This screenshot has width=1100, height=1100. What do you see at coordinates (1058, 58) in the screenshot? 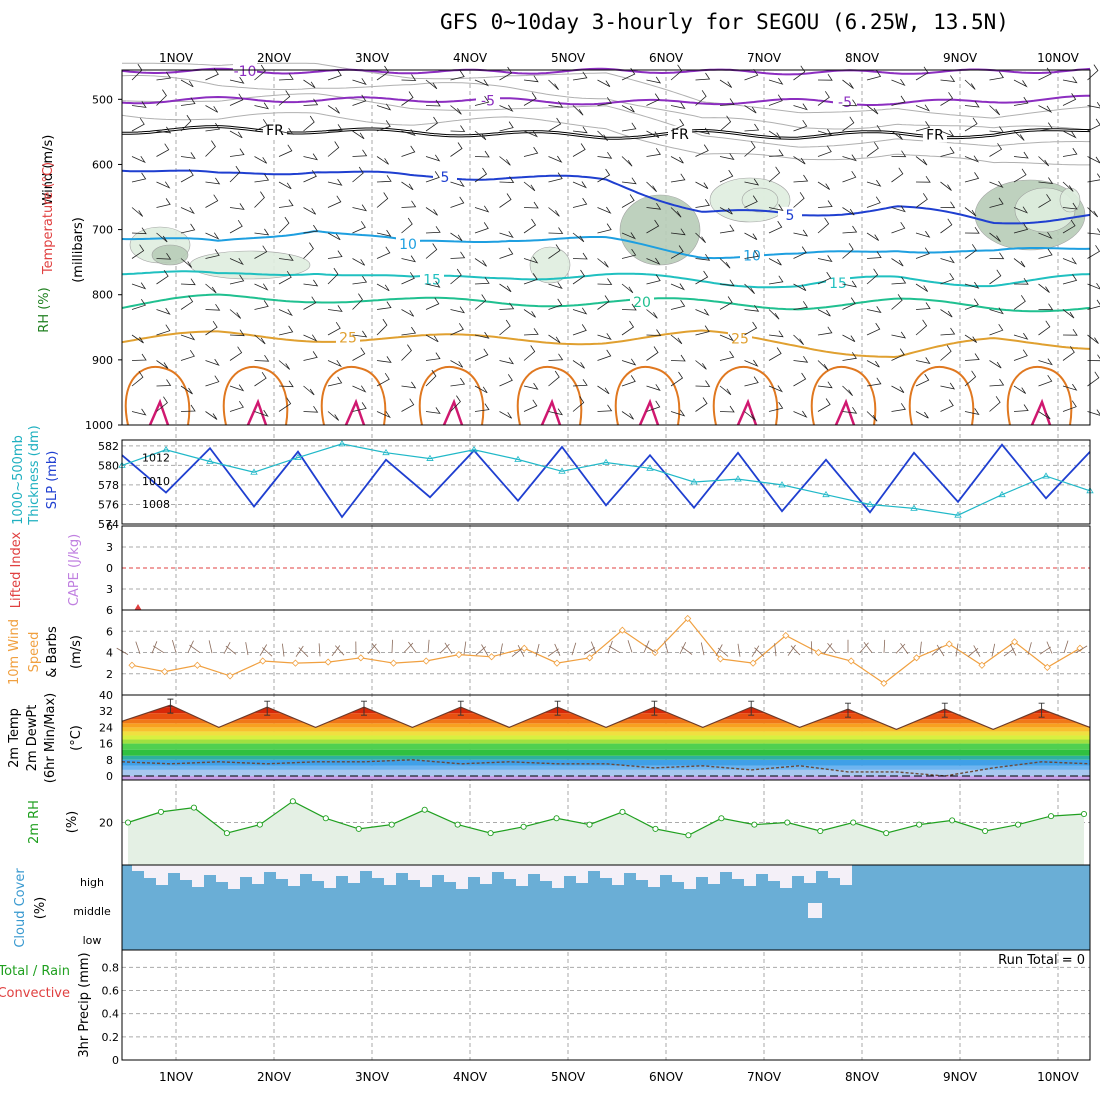
I see `date-label-top: 10NOV` at bounding box center [1058, 58].